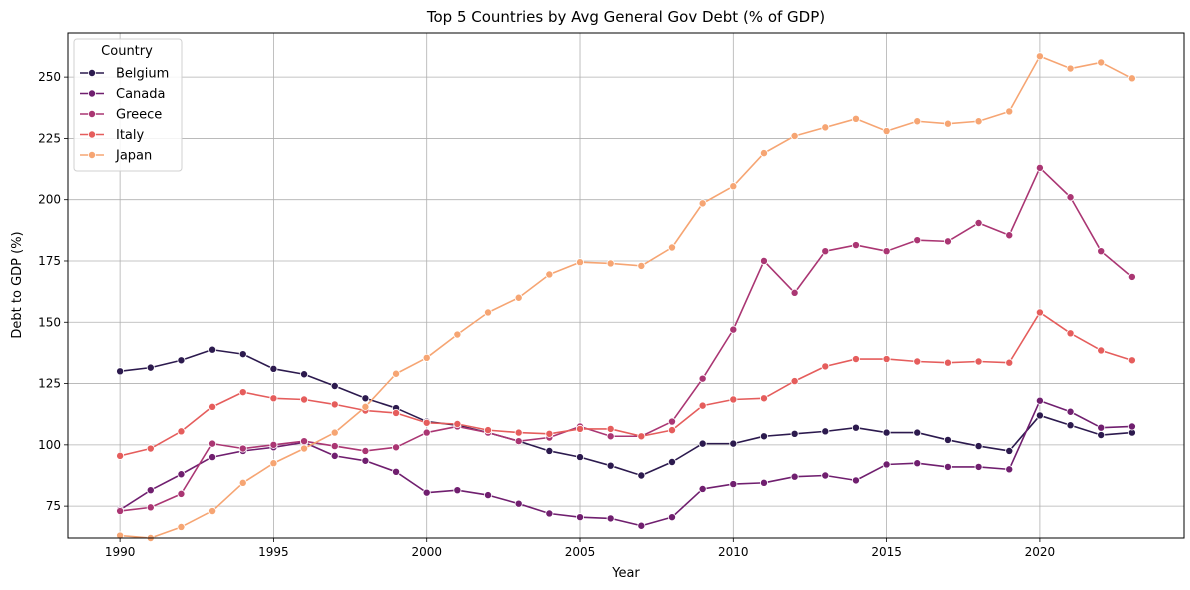 Image resolution: width=1190 pixels, height=590 pixels. What do you see at coordinates (17, 284) in the screenshot?
I see `y-axis-label: Debt to GDP (%)` at bounding box center [17, 284].